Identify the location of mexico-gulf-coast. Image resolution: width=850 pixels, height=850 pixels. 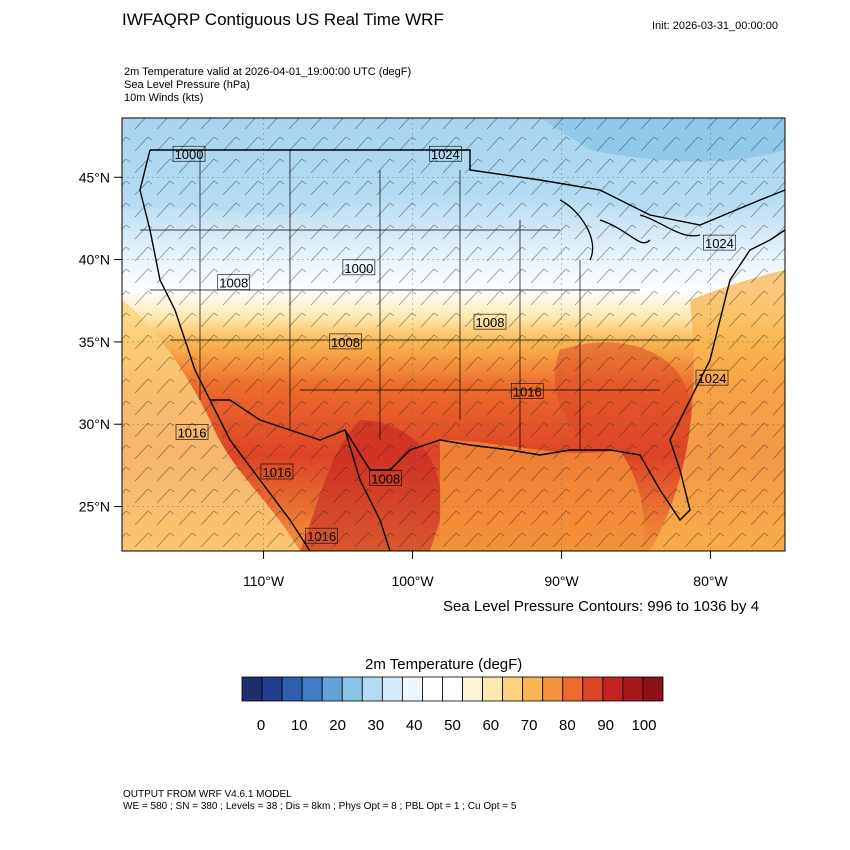
(367, 490).